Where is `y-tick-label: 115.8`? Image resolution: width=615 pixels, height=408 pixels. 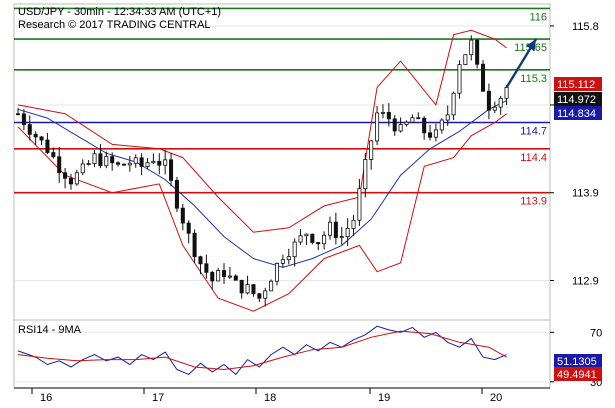 y-tick-label: 115.8 is located at coordinates (585, 27).